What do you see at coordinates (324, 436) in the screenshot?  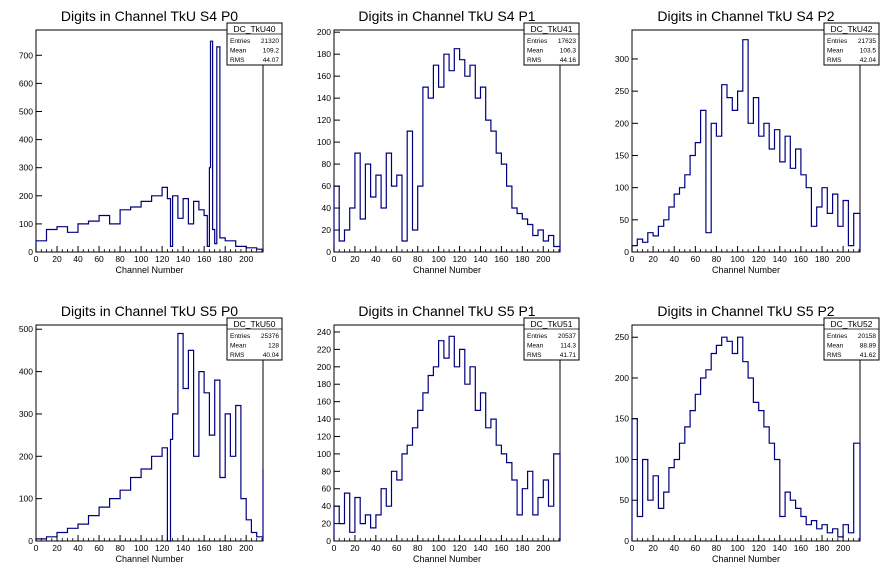 I see `y-tick-label: 120` at bounding box center [324, 436].